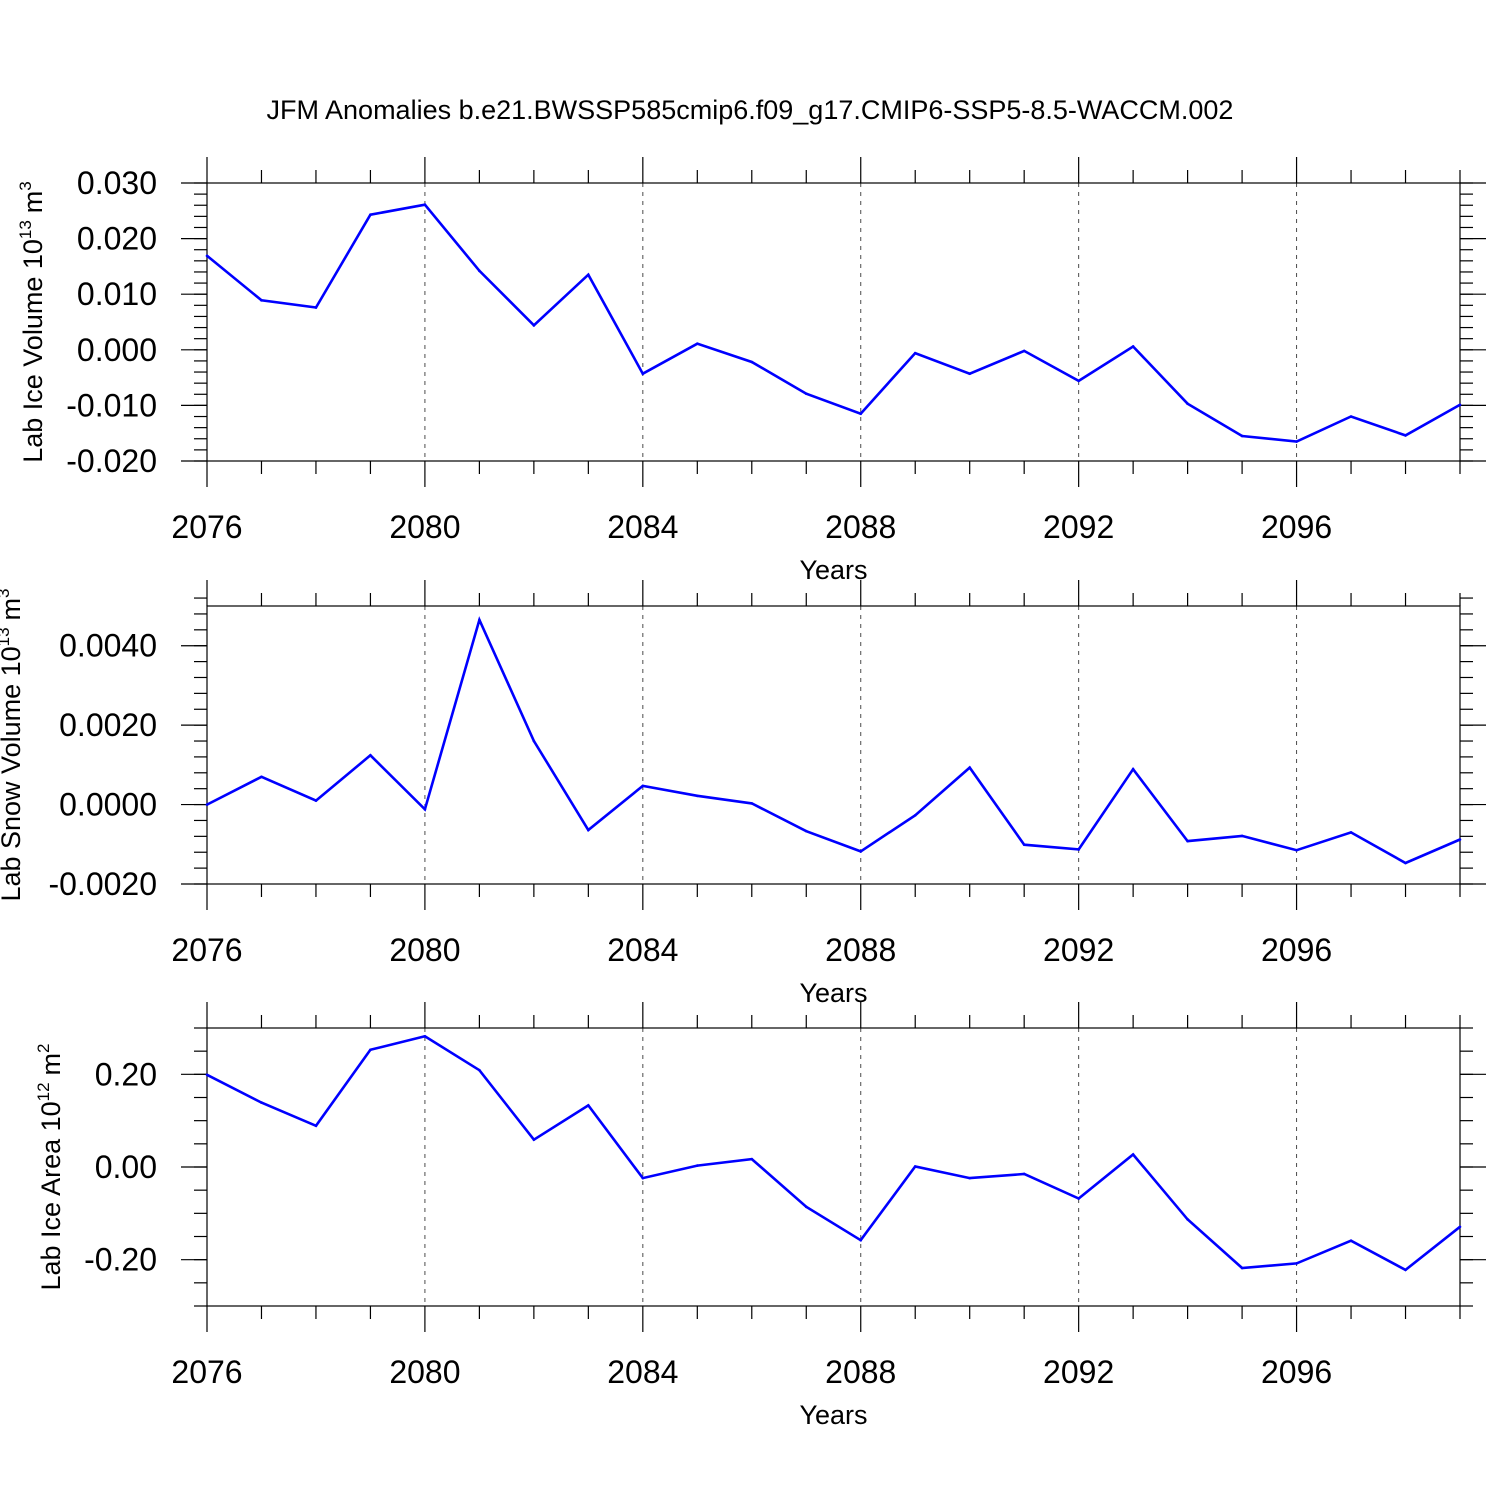  What do you see at coordinates (117, 183) in the screenshot?
I see `y-tick-label: 0.030` at bounding box center [117, 183].